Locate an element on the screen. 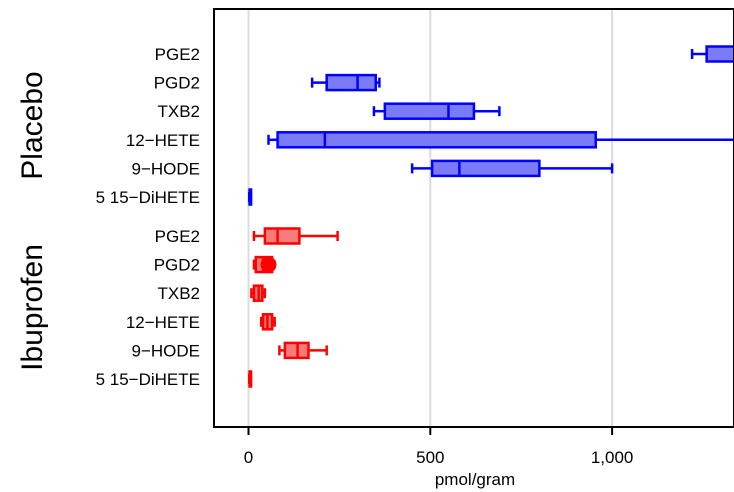 The height and width of the screenshot is (492, 734). outlier-marker is located at coordinates (268, 264).